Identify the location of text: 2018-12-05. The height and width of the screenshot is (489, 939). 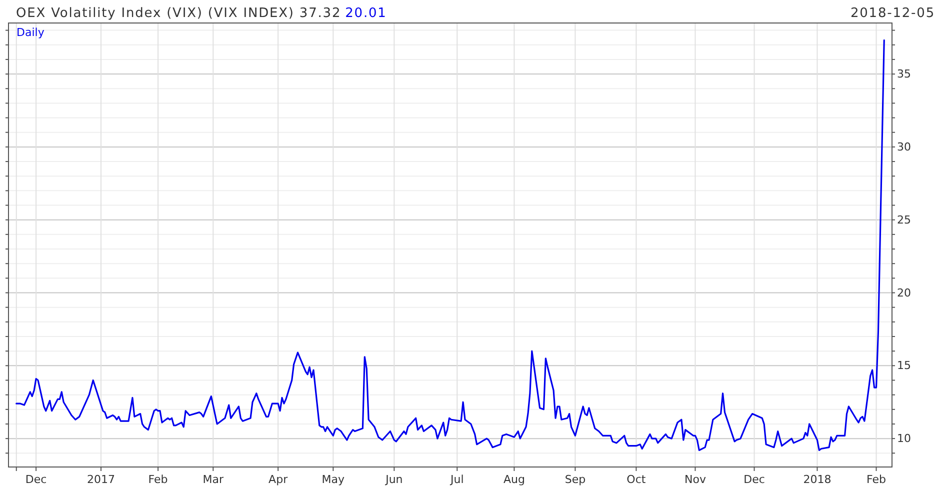
(892, 13).